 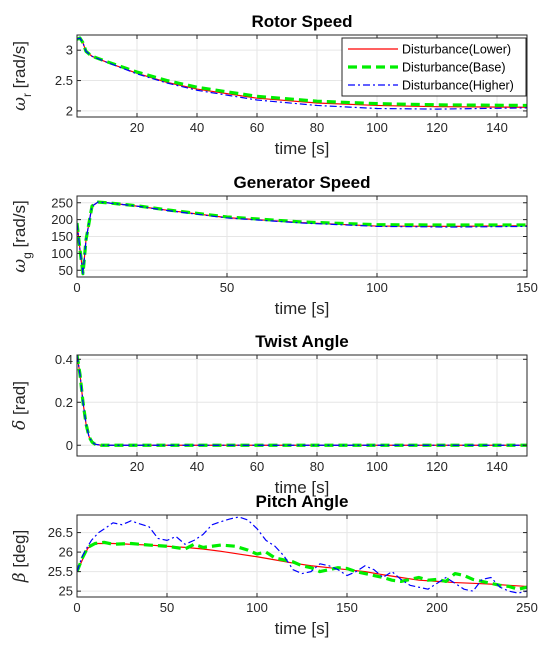 I want to click on y-tick-label: 26, so click(x=66, y=552).